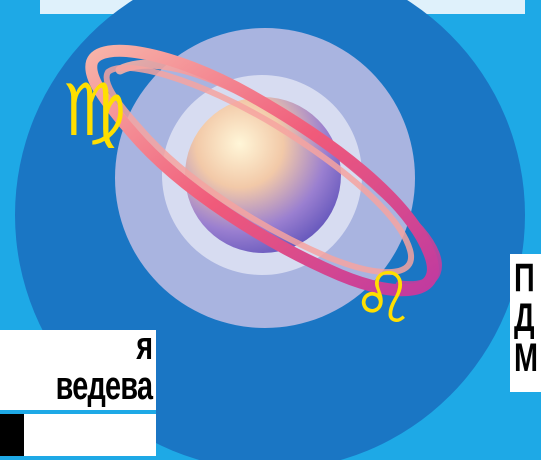  What do you see at coordinates (524, 278) in the screenshot?
I see `caption-right-line-1: П` at bounding box center [524, 278].